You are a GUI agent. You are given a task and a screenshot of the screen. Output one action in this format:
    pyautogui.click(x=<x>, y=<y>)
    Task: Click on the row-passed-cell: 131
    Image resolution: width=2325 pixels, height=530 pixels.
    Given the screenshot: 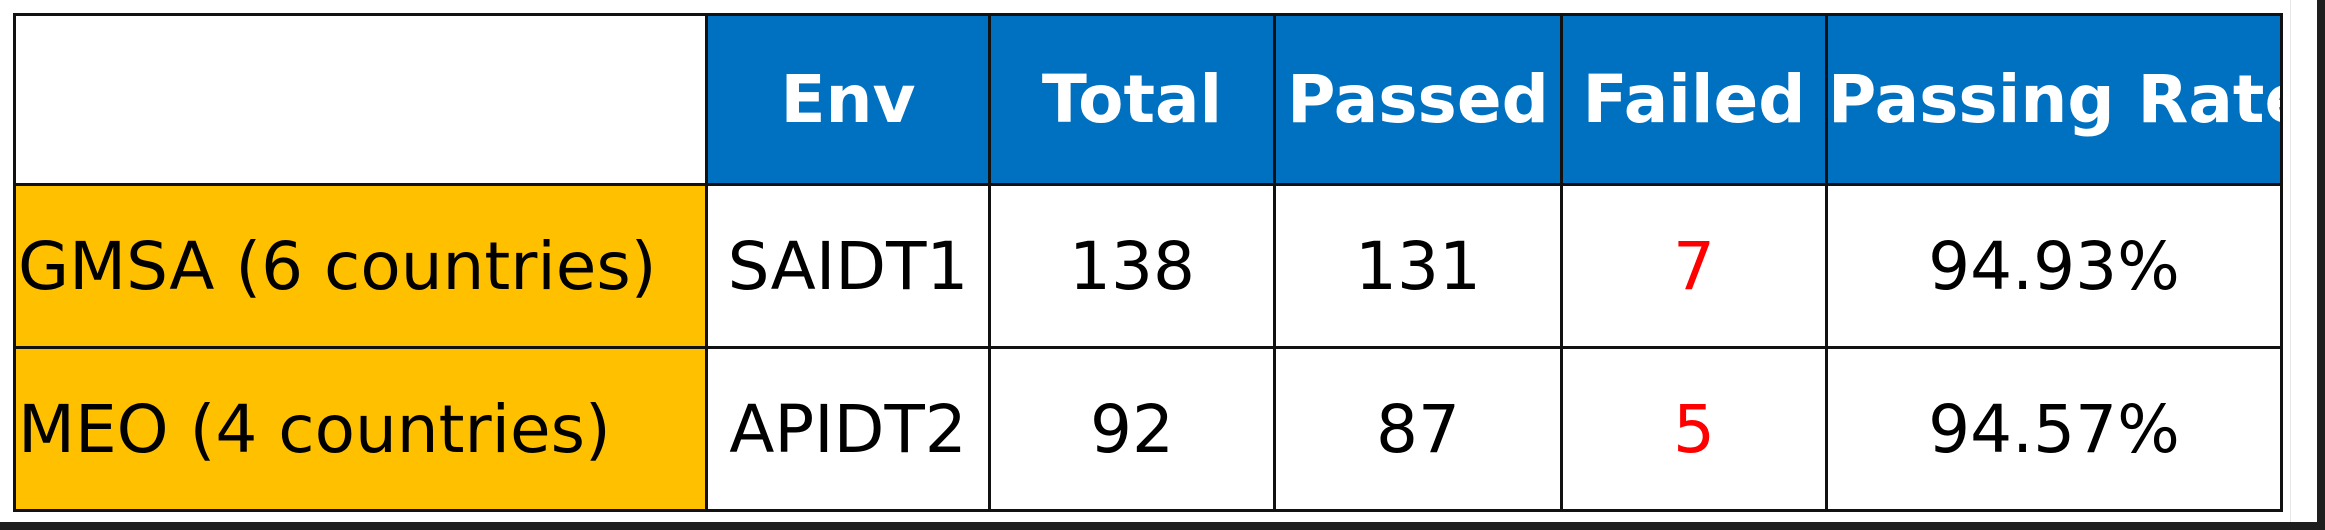 What is the action you would take?
    pyautogui.click(x=1418, y=266)
    